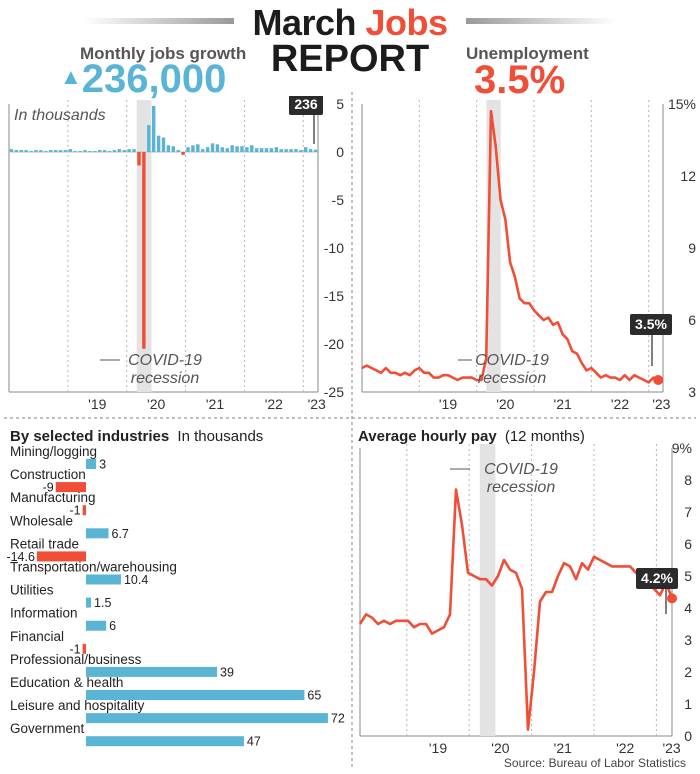 The image size is (700, 774). What do you see at coordinates (47, 728) in the screenshot?
I see `industry-label: Government` at bounding box center [47, 728].